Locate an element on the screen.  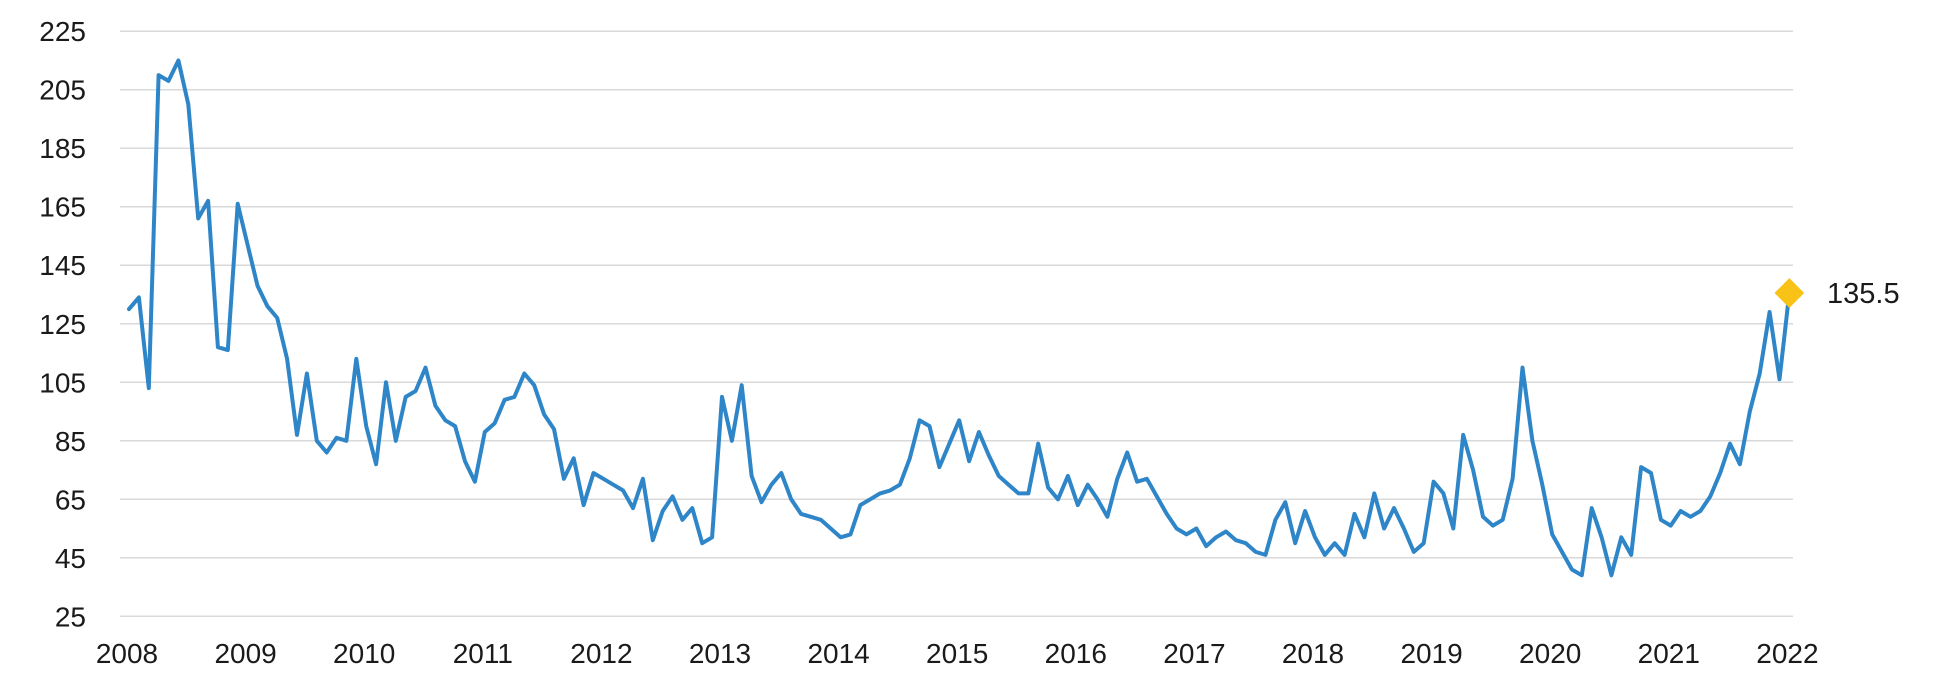
y-axis-tick-label: 225 is located at coordinates (62, 31).